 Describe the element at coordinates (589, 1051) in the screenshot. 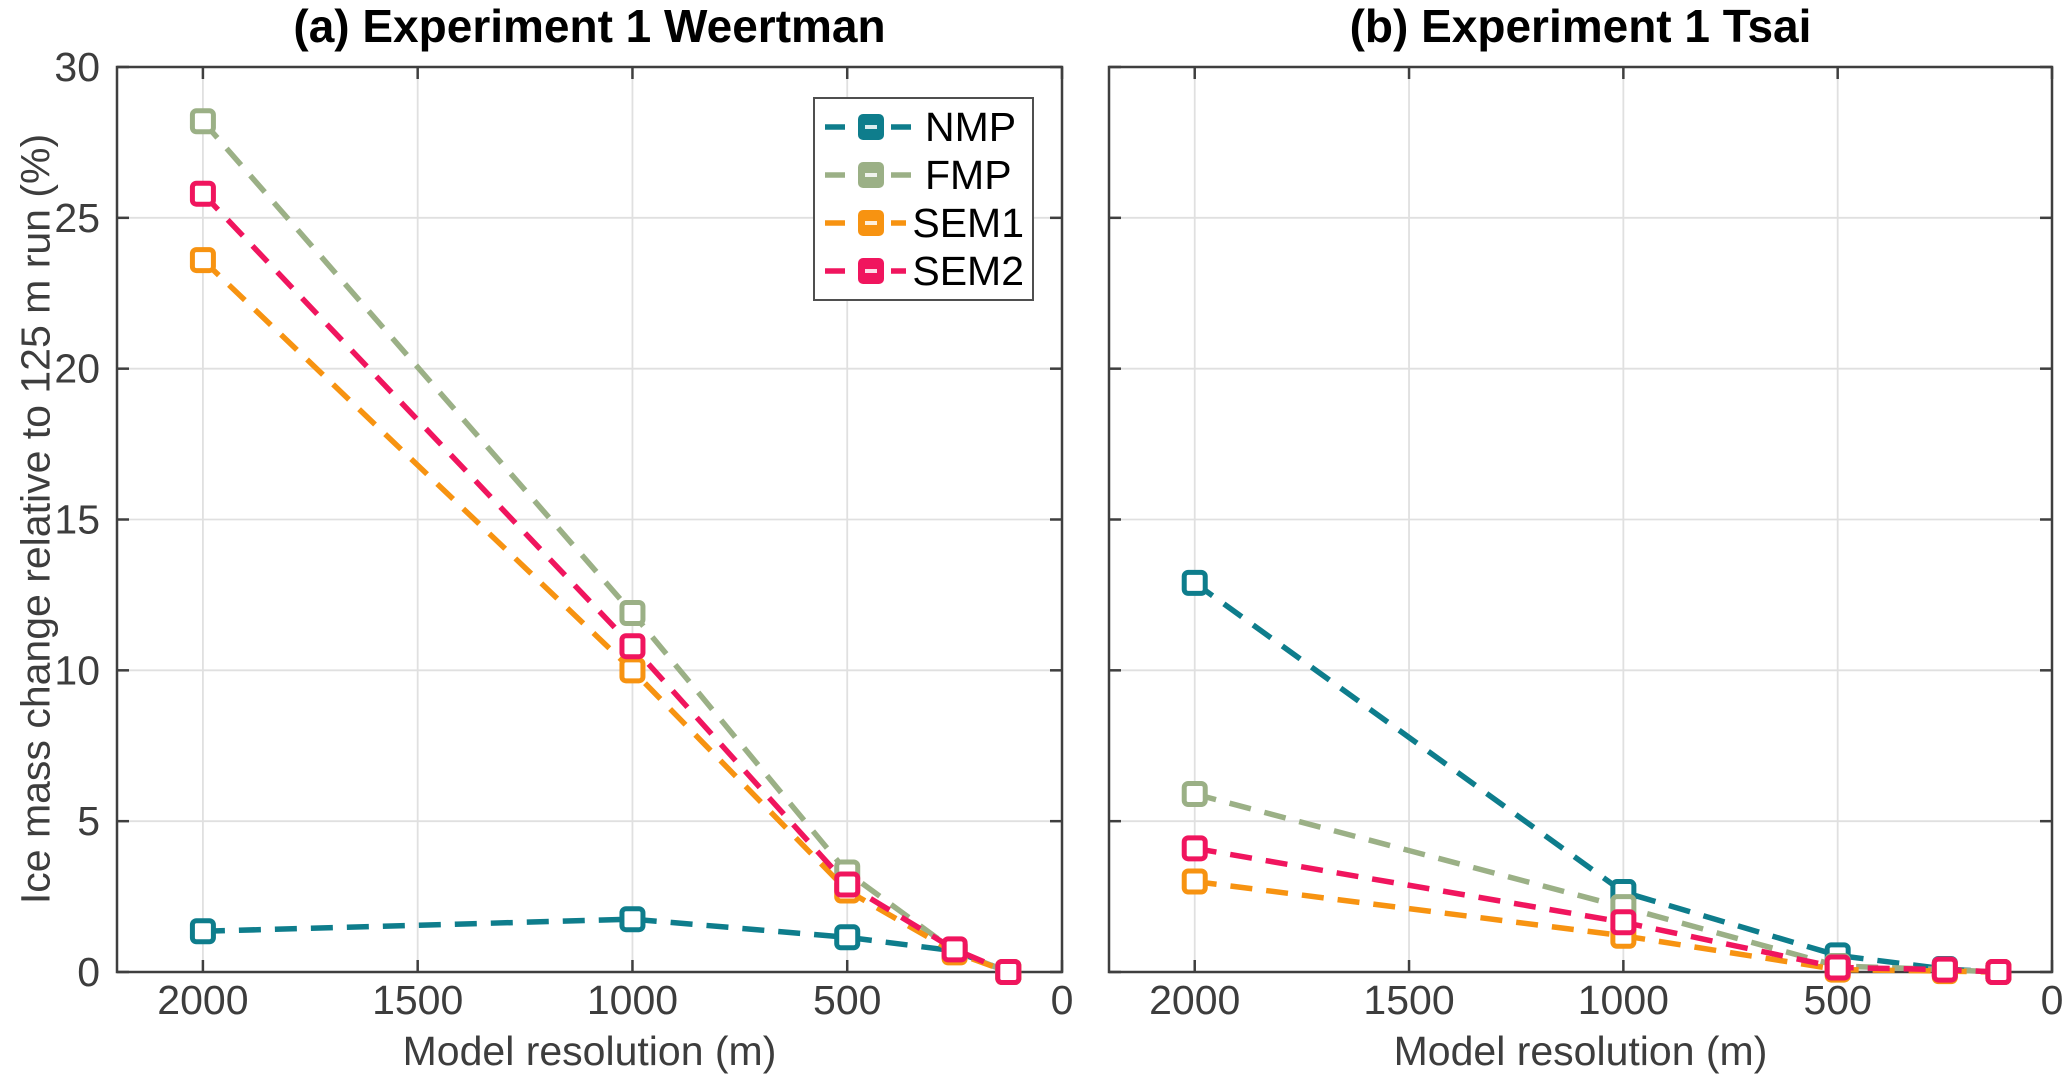

I see `panel-a-x-axis-label: Model resolution (m)` at that location.